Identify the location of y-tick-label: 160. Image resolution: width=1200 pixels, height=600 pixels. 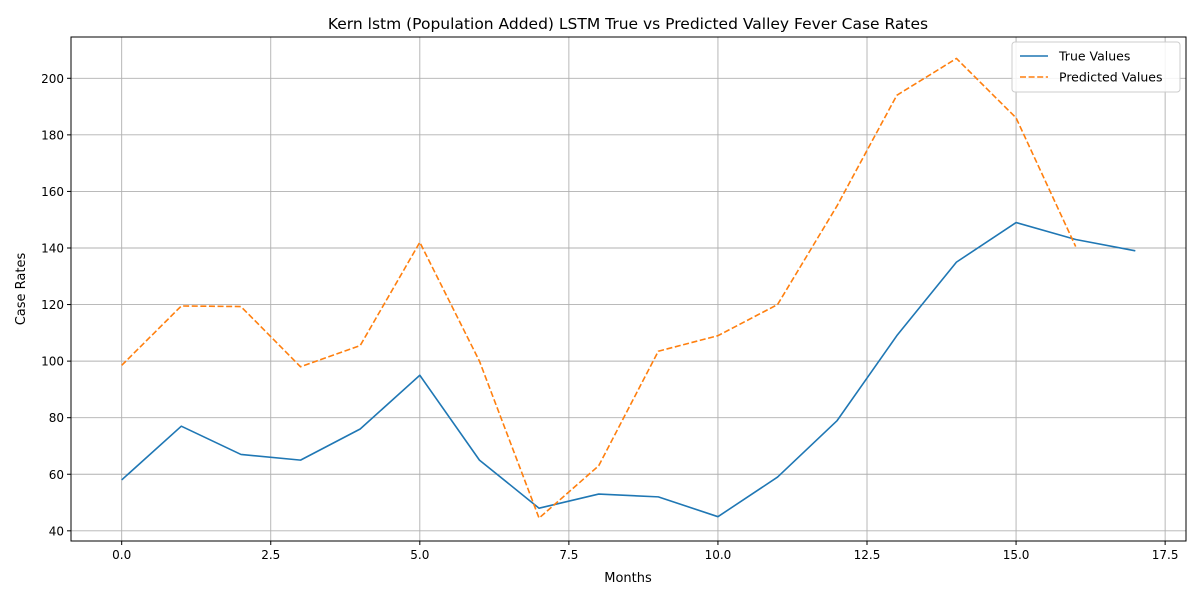
(52, 192).